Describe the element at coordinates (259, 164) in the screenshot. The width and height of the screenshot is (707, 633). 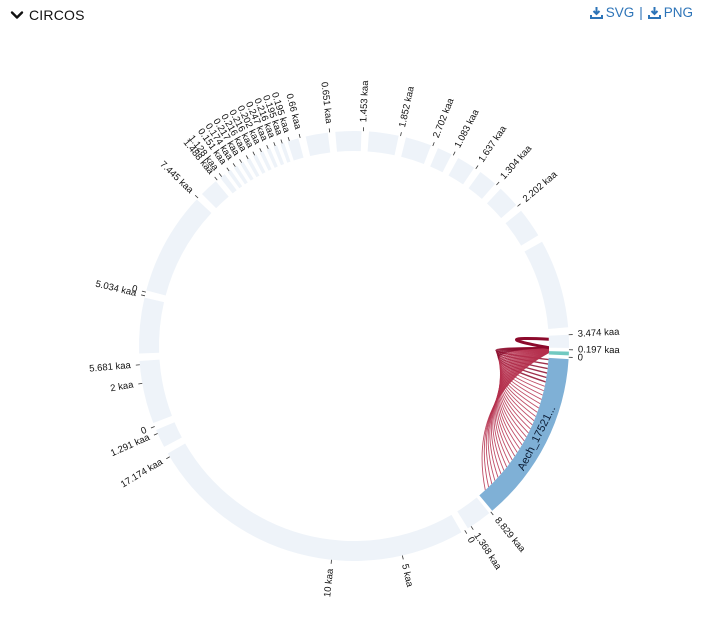
I see `segment-o` at that location.